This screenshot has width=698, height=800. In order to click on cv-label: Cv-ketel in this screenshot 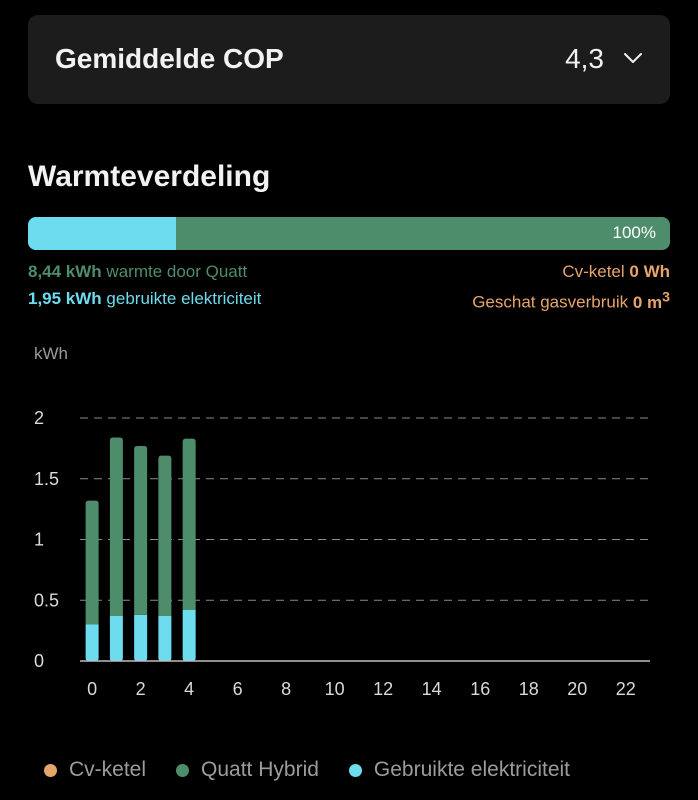, I will do `click(596, 271)`.